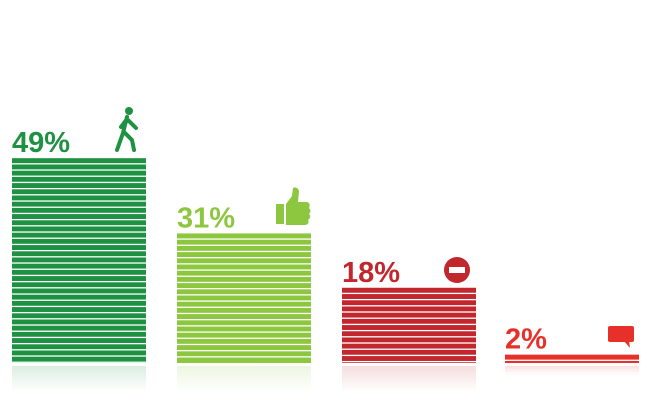 Image resolution: width=650 pixels, height=407 pixels. Describe the element at coordinates (126, 129) in the screenshot. I see `walker-icon` at that location.